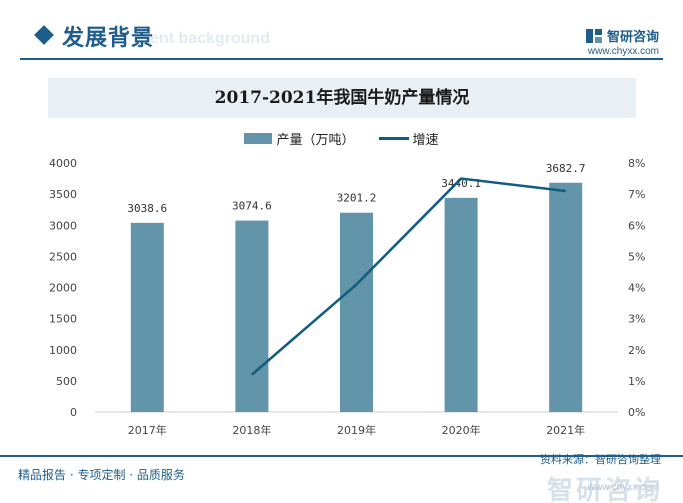 This screenshot has height=503, width=683. What do you see at coordinates (636, 412) in the screenshot?
I see `y-right-tick-label: 0%` at bounding box center [636, 412].